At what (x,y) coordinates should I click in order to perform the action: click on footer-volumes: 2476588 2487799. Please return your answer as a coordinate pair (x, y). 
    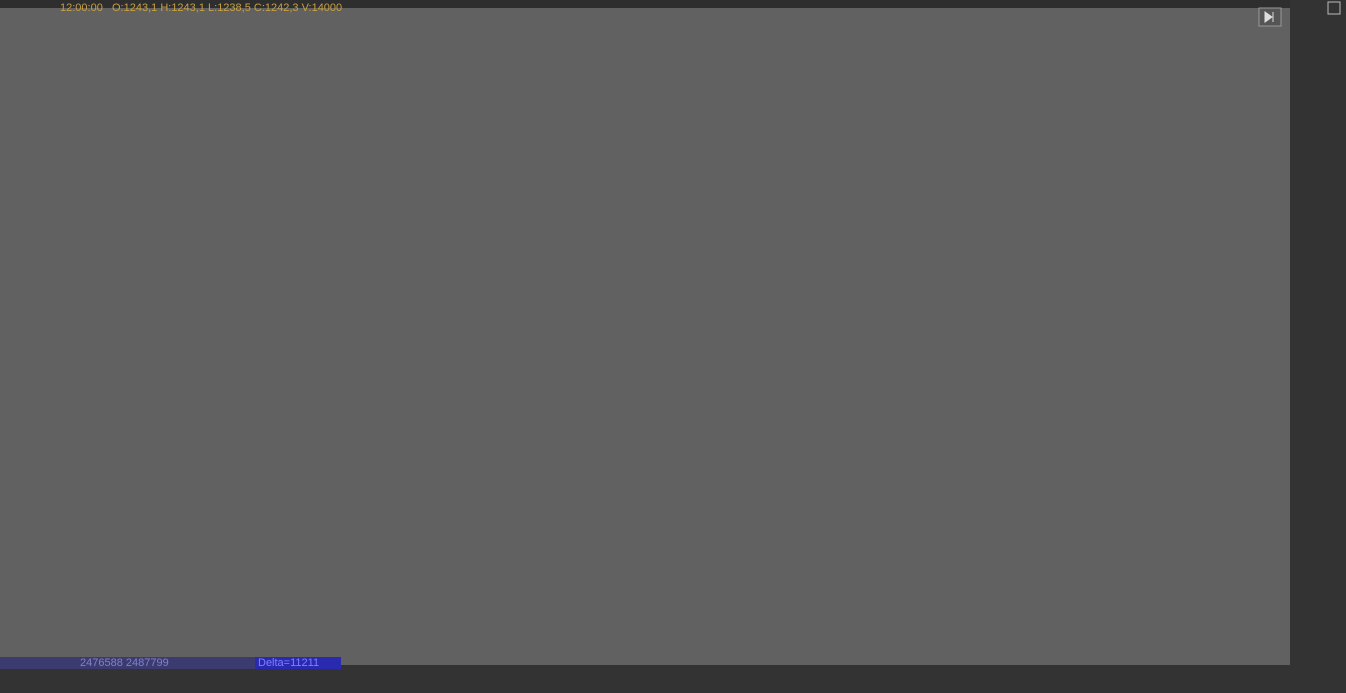
    Looking at the image, I should click on (124, 663).